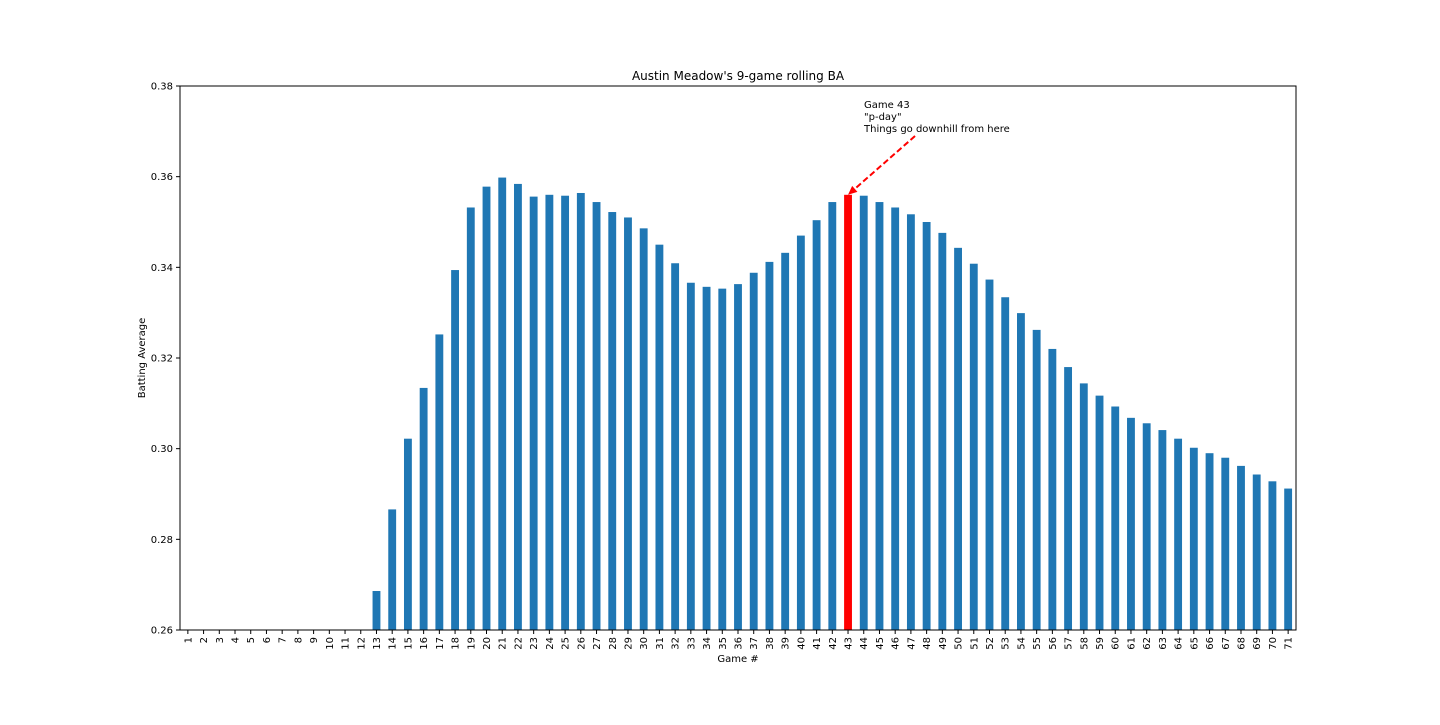 The image size is (1440, 725). What do you see at coordinates (707, 643) in the screenshot?
I see `x-tick-label: 34` at bounding box center [707, 643].